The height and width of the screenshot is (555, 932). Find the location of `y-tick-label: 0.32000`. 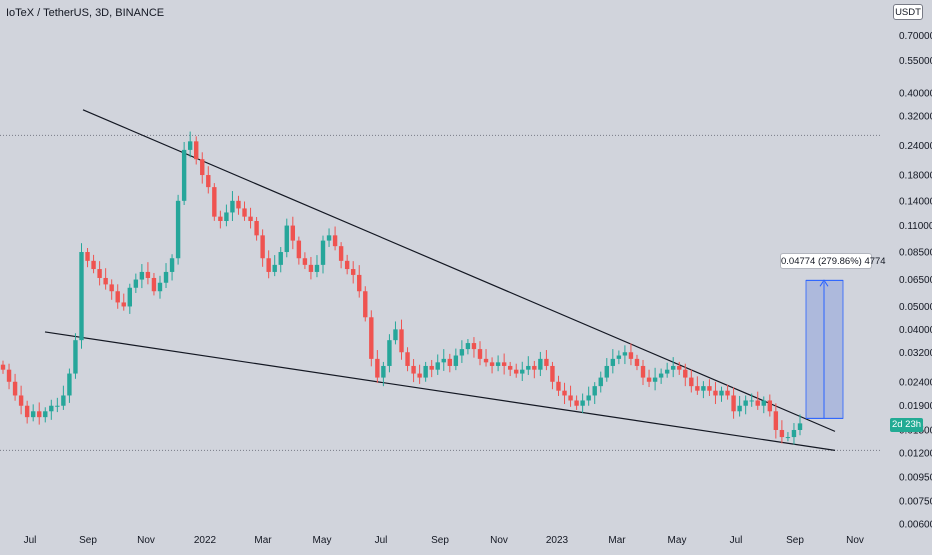

y-tick-label: 0.32000 is located at coordinates (915, 117).